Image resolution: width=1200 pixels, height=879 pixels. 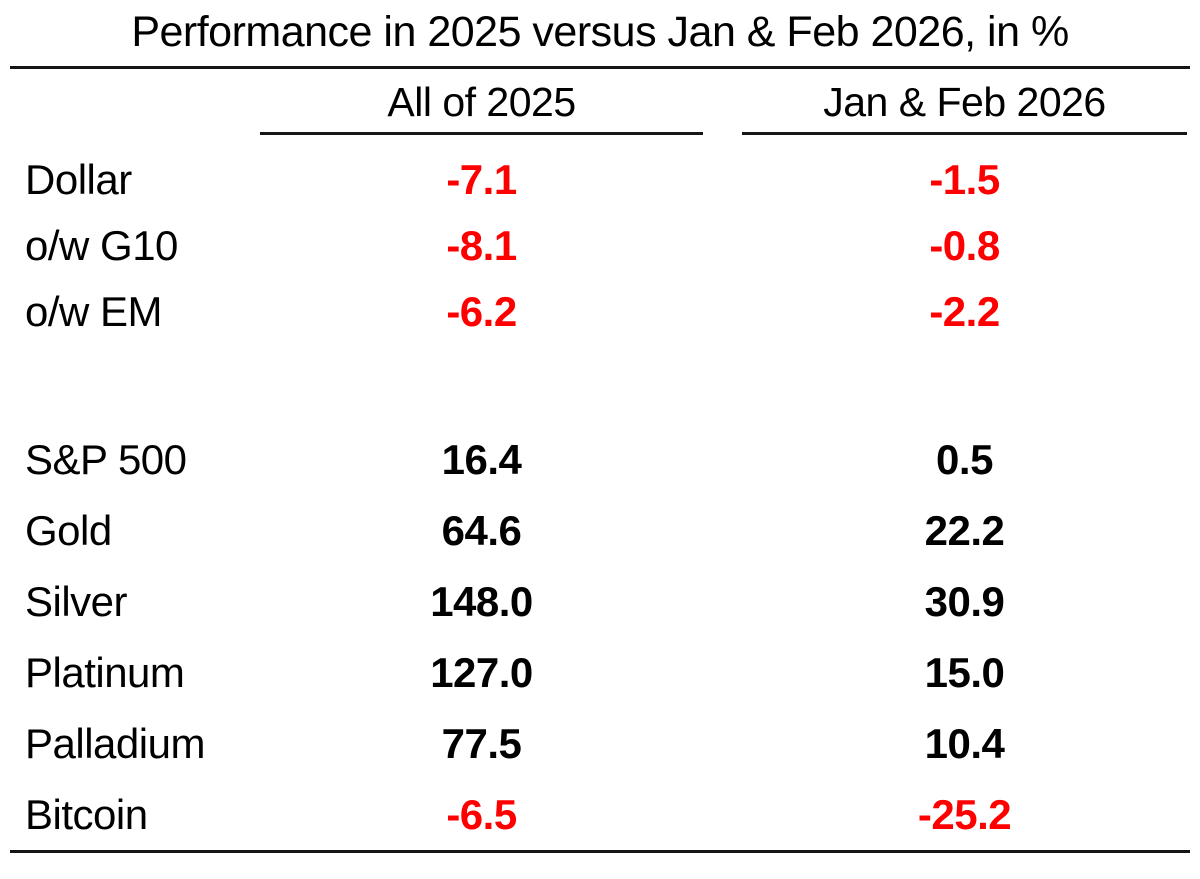 I want to click on cell-value: 10.4, so click(x=964, y=743).